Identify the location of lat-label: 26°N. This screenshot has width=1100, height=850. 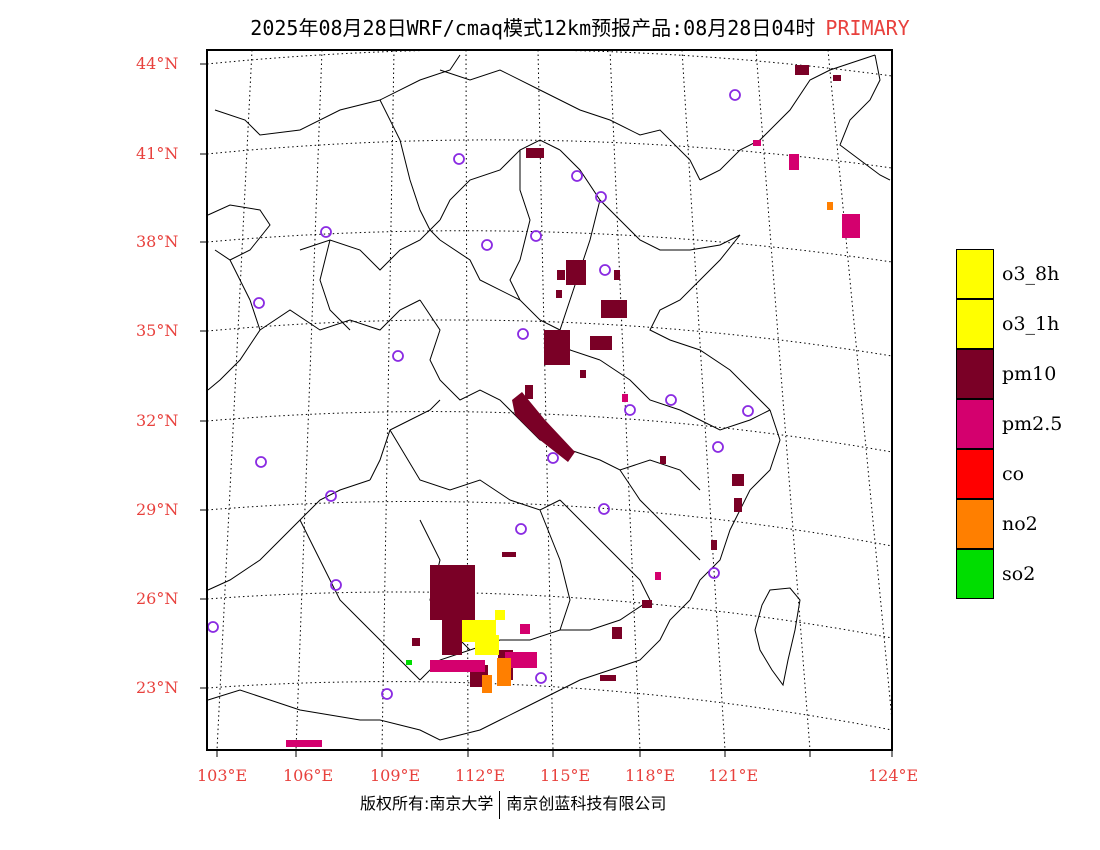
(157, 598).